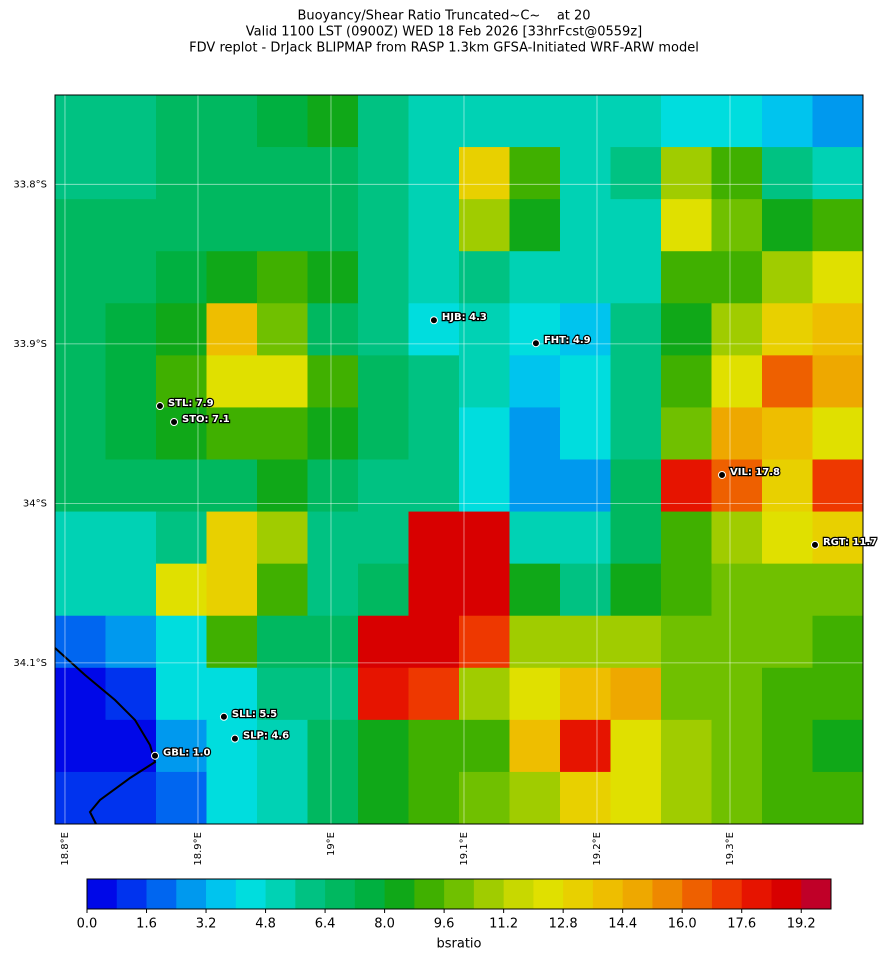  What do you see at coordinates (384, 924) in the screenshot?
I see `colorbar-tick-label: 8.0` at bounding box center [384, 924].